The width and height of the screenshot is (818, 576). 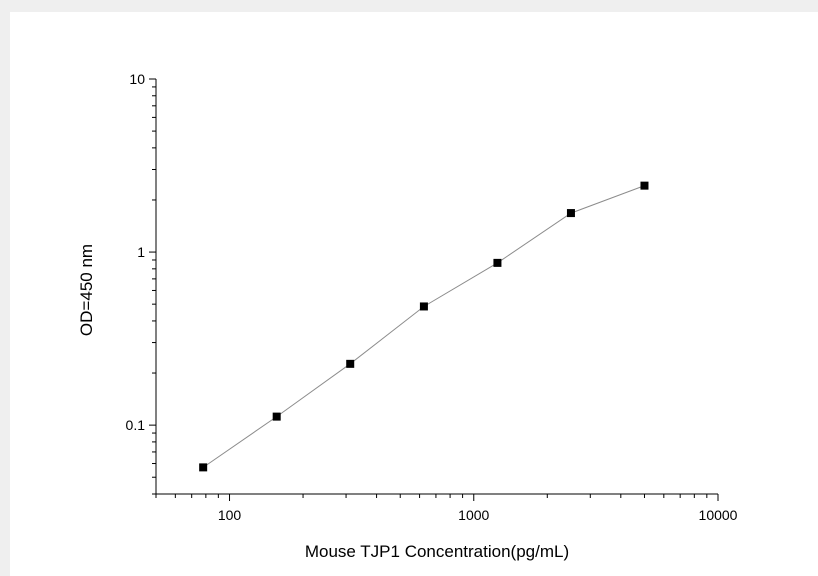 What do you see at coordinates (141, 252) in the screenshot?
I see `y-tick-label: 1` at bounding box center [141, 252].